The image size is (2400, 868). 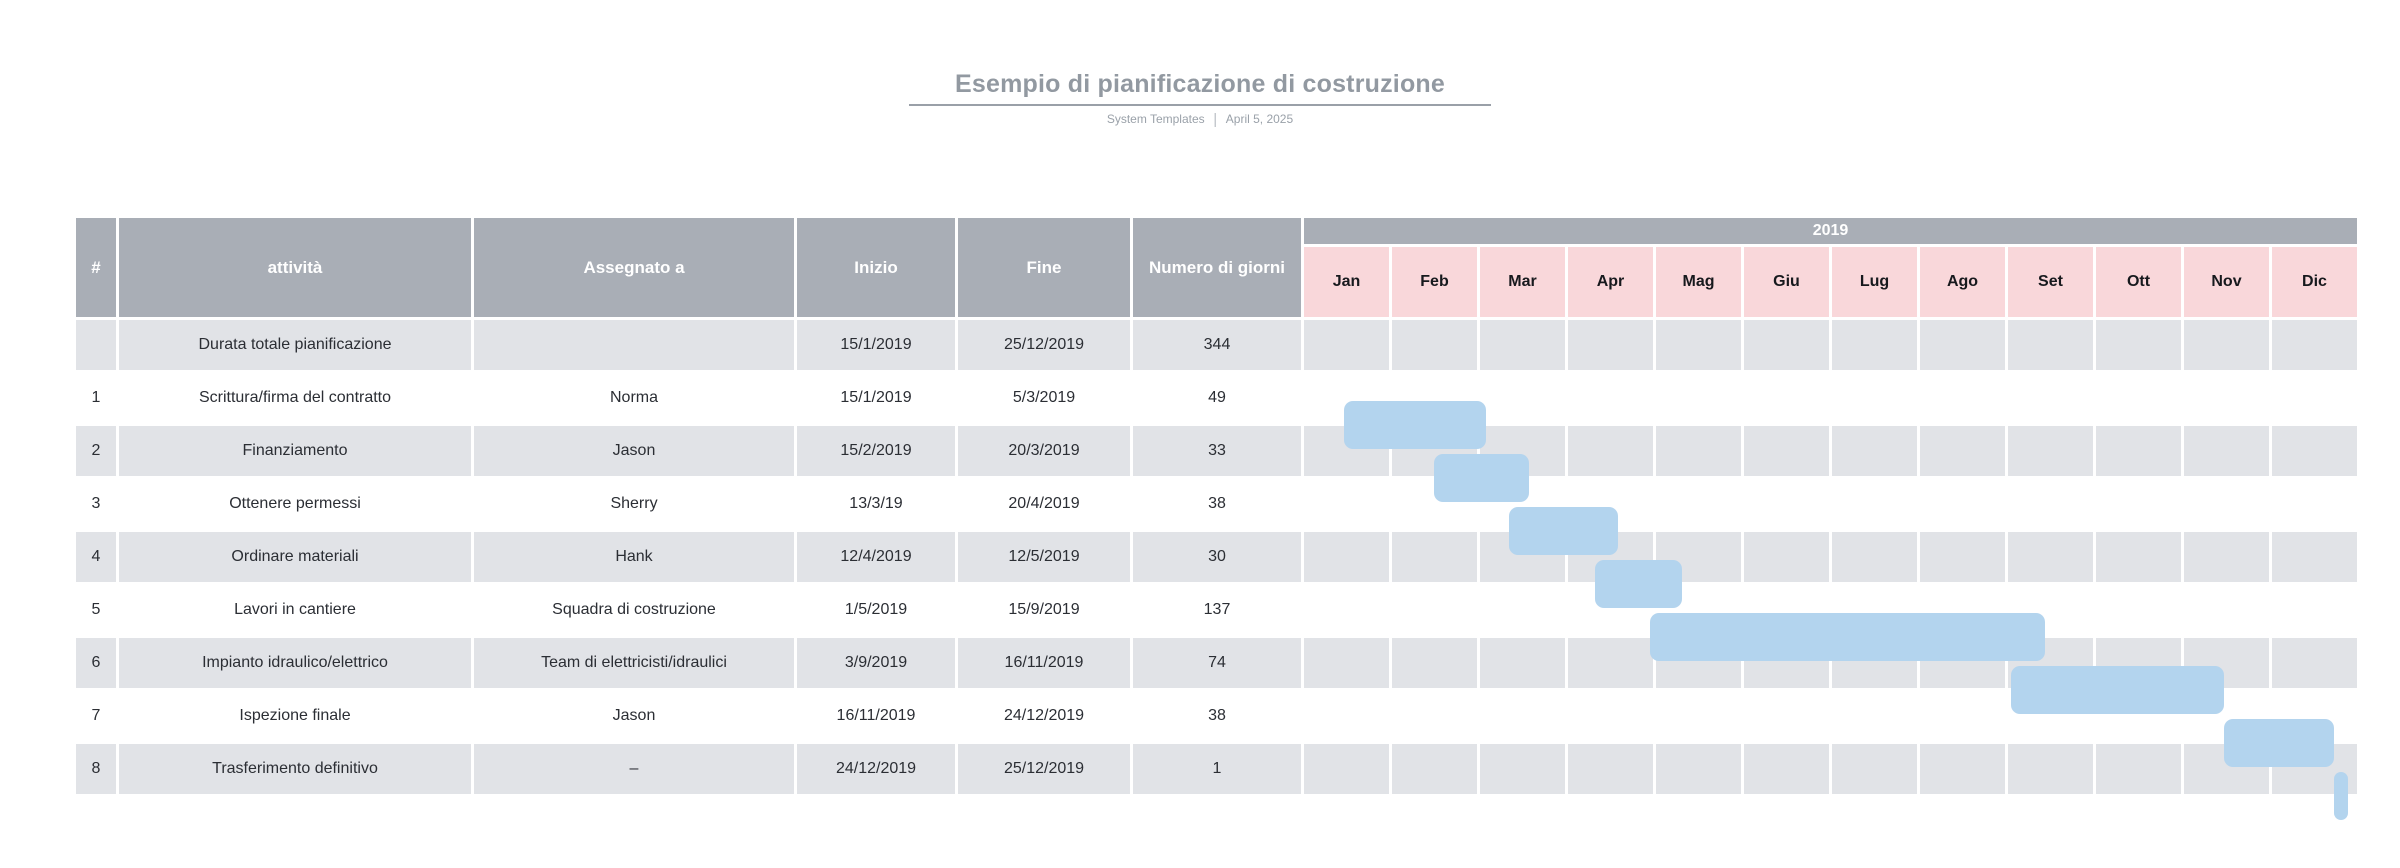 What do you see at coordinates (1044, 769) in the screenshot?
I see `end-date: 25/12/2019` at bounding box center [1044, 769].